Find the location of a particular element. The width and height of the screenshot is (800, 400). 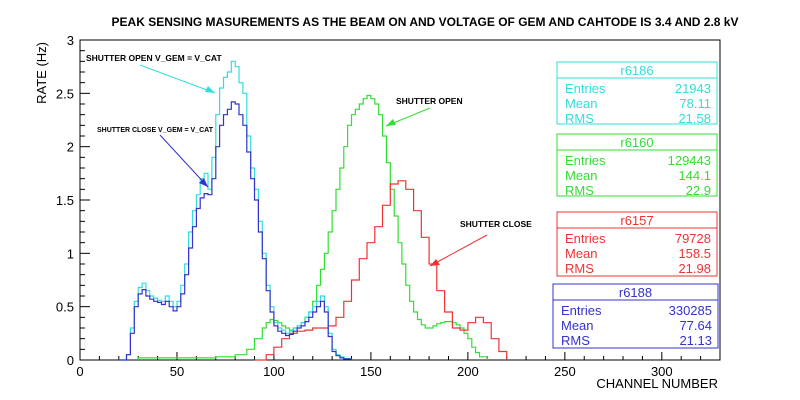

stat-value-rms: 21.98 is located at coordinates (694, 268).